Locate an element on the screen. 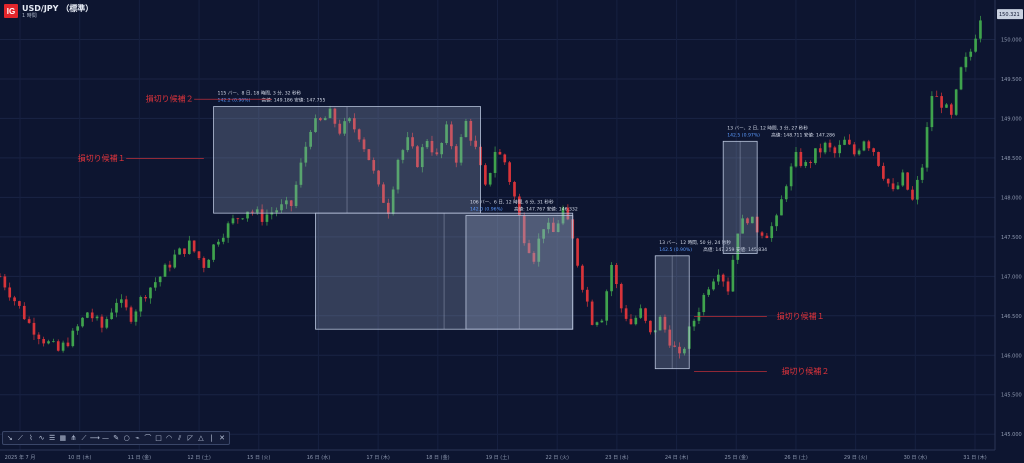  timeframe-label: 1 時間 is located at coordinates (29, 16).